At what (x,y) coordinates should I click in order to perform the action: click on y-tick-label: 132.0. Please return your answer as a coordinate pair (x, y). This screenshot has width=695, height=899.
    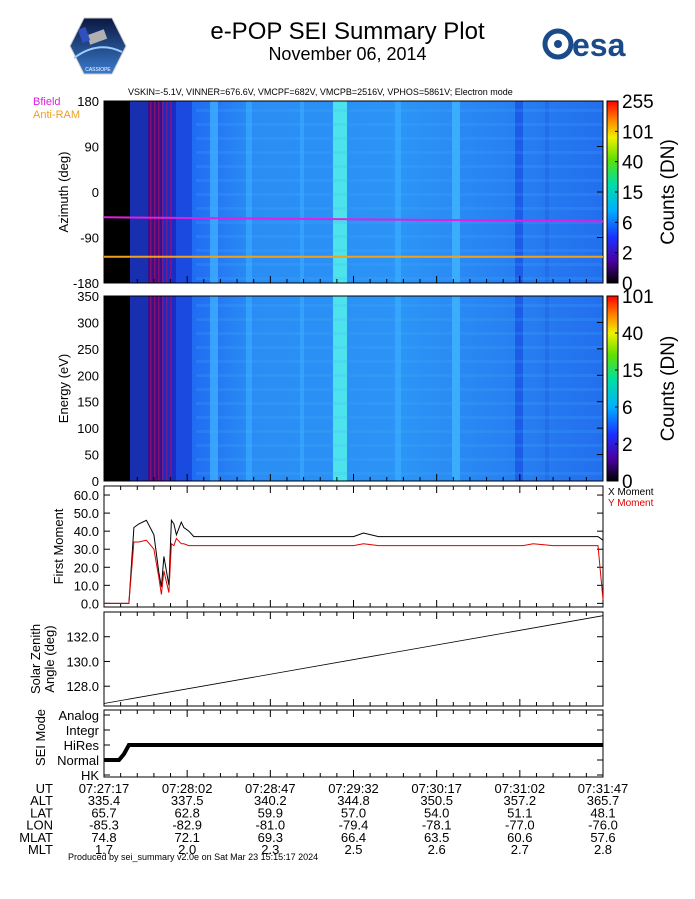
    Looking at the image, I should click on (82, 637).